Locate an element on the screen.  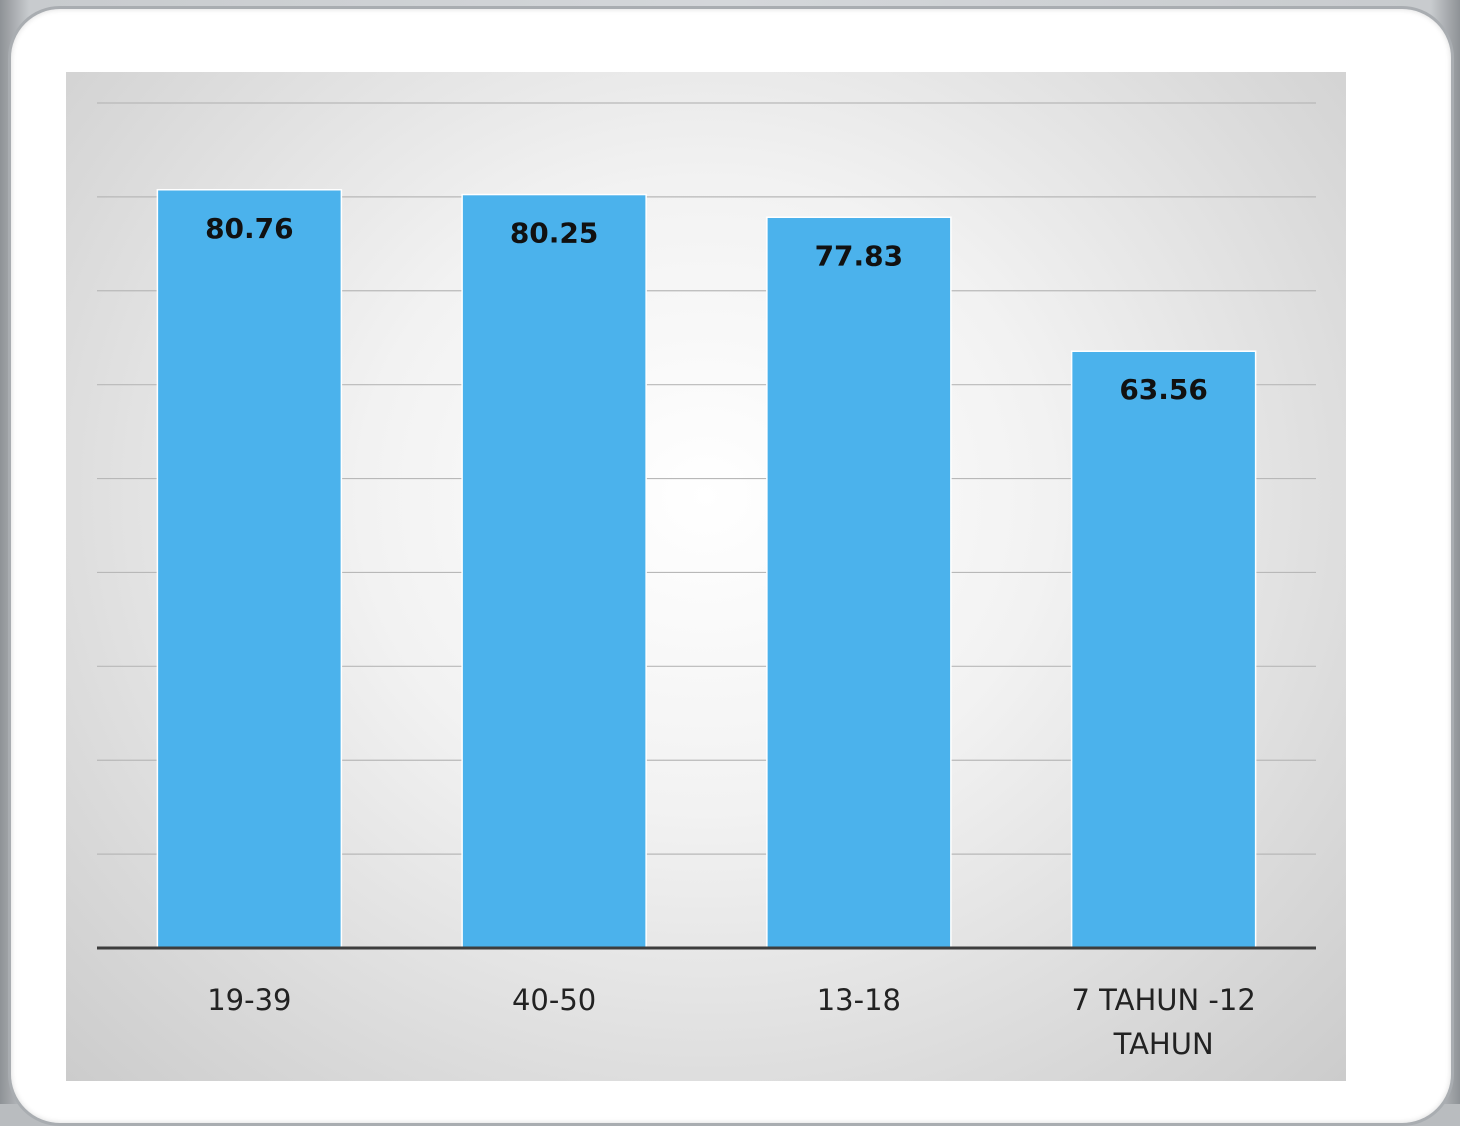
x-tick-label: 40-50 is located at coordinates (554, 1000).